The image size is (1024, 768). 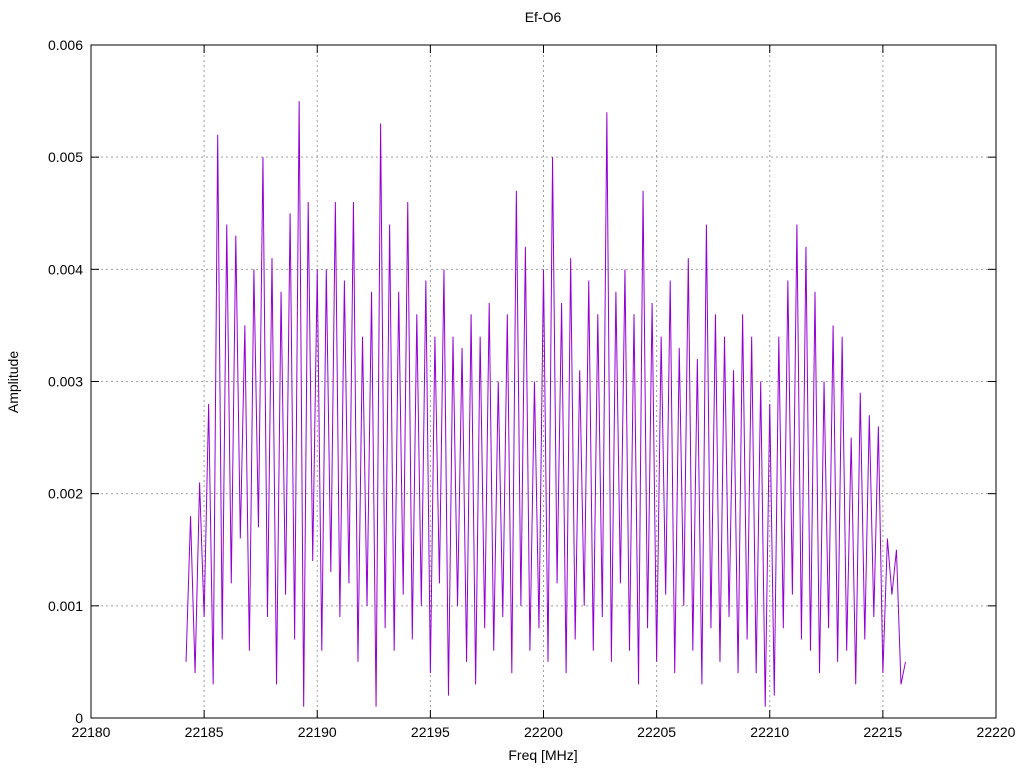 I want to click on x-tick-label: 22215, so click(x=882, y=732).